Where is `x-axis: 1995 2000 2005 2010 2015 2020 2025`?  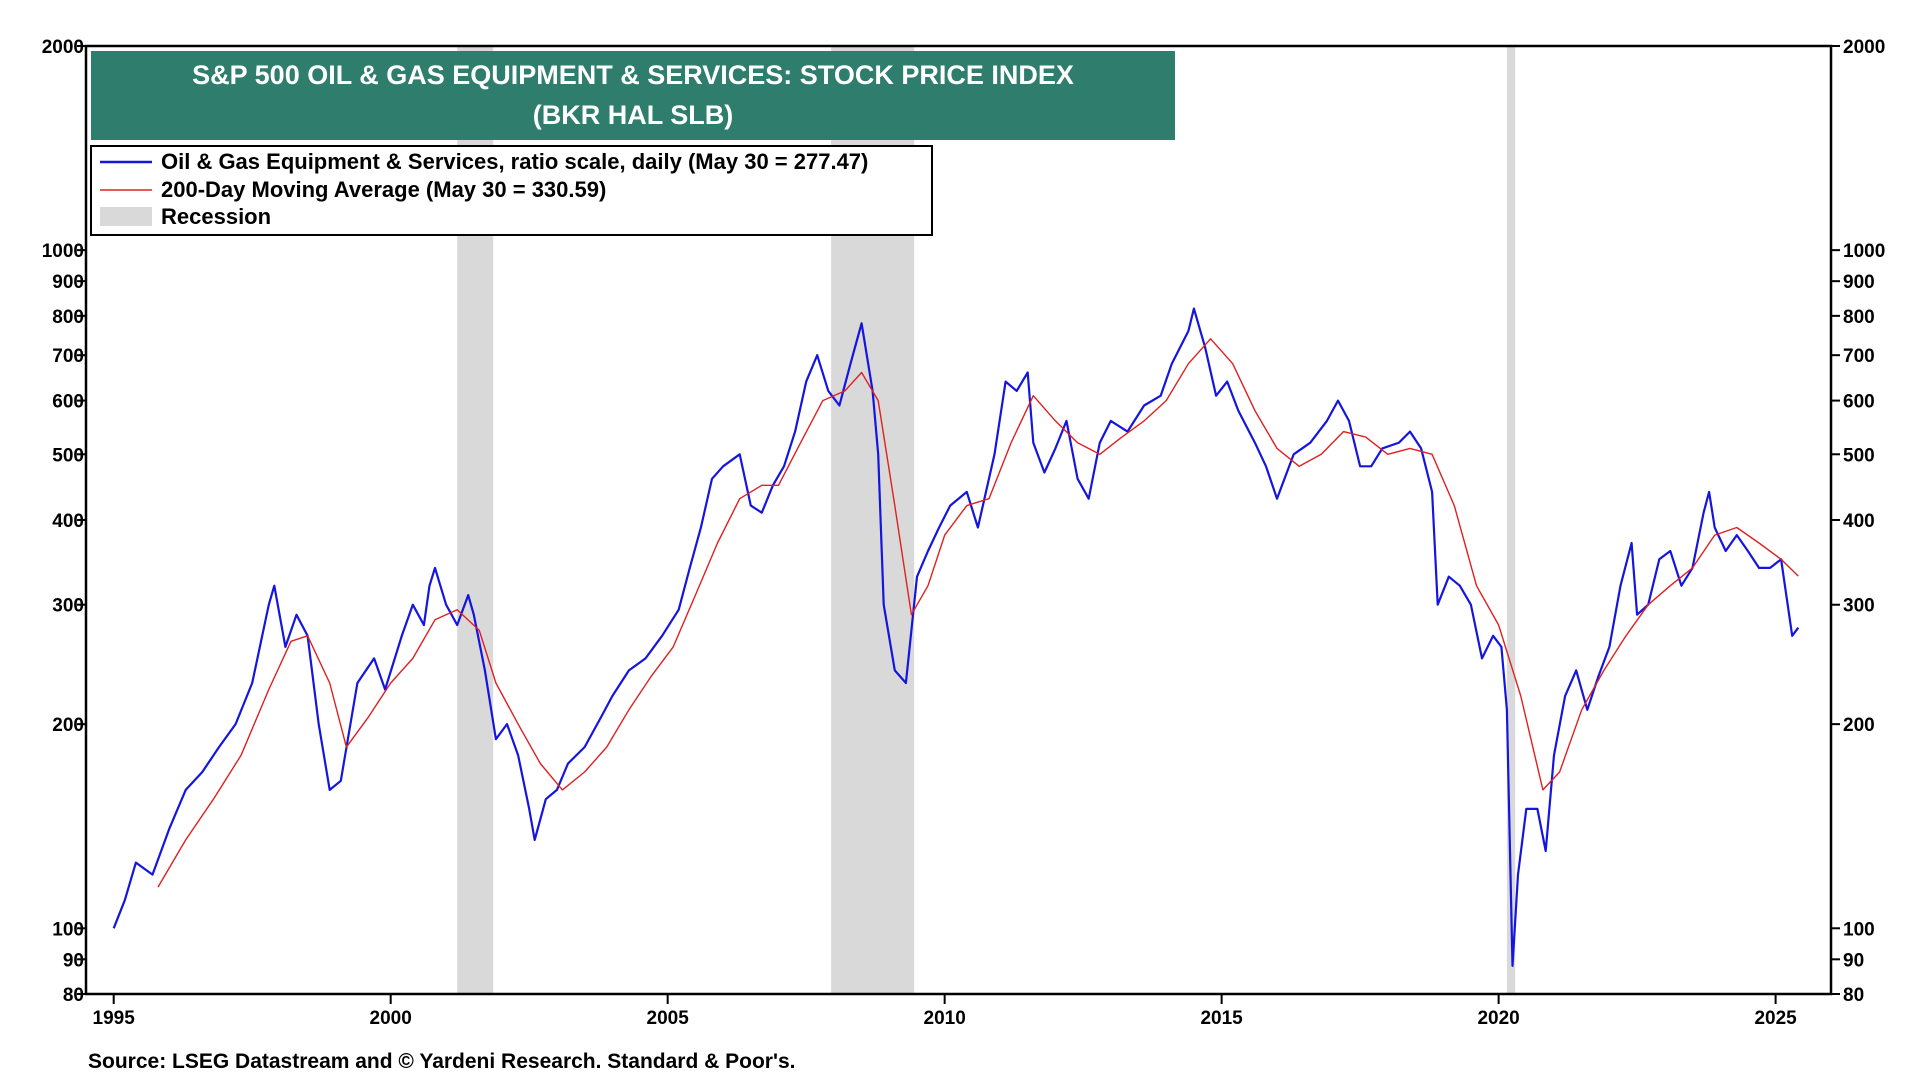 x-axis: 1995 2000 2005 2010 2015 2020 2025 is located at coordinates (945, 1011).